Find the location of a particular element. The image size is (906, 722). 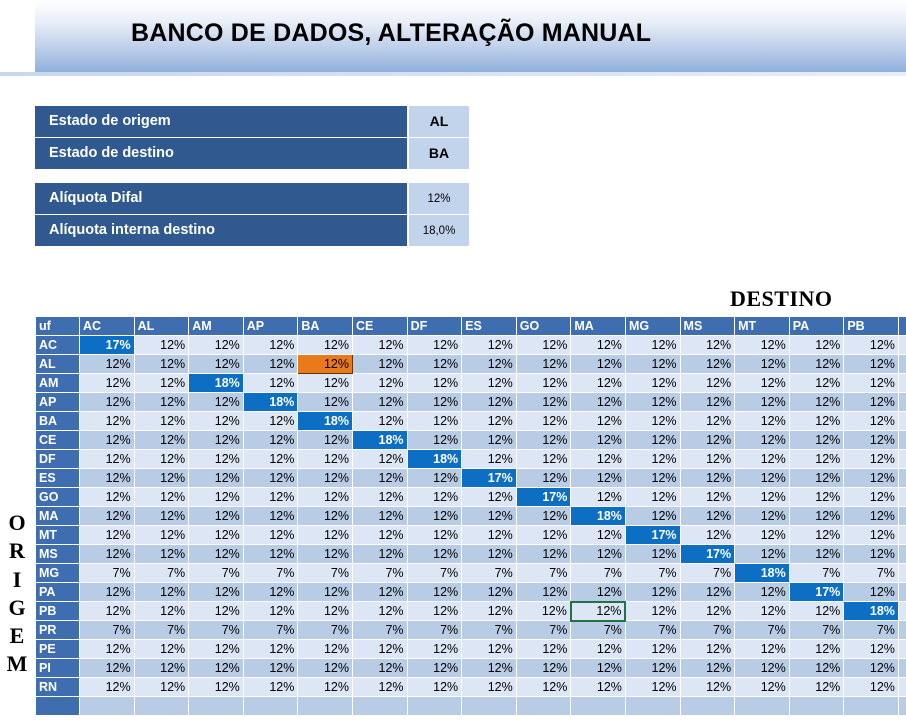

rate-cell: 18% is located at coordinates (216, 383).